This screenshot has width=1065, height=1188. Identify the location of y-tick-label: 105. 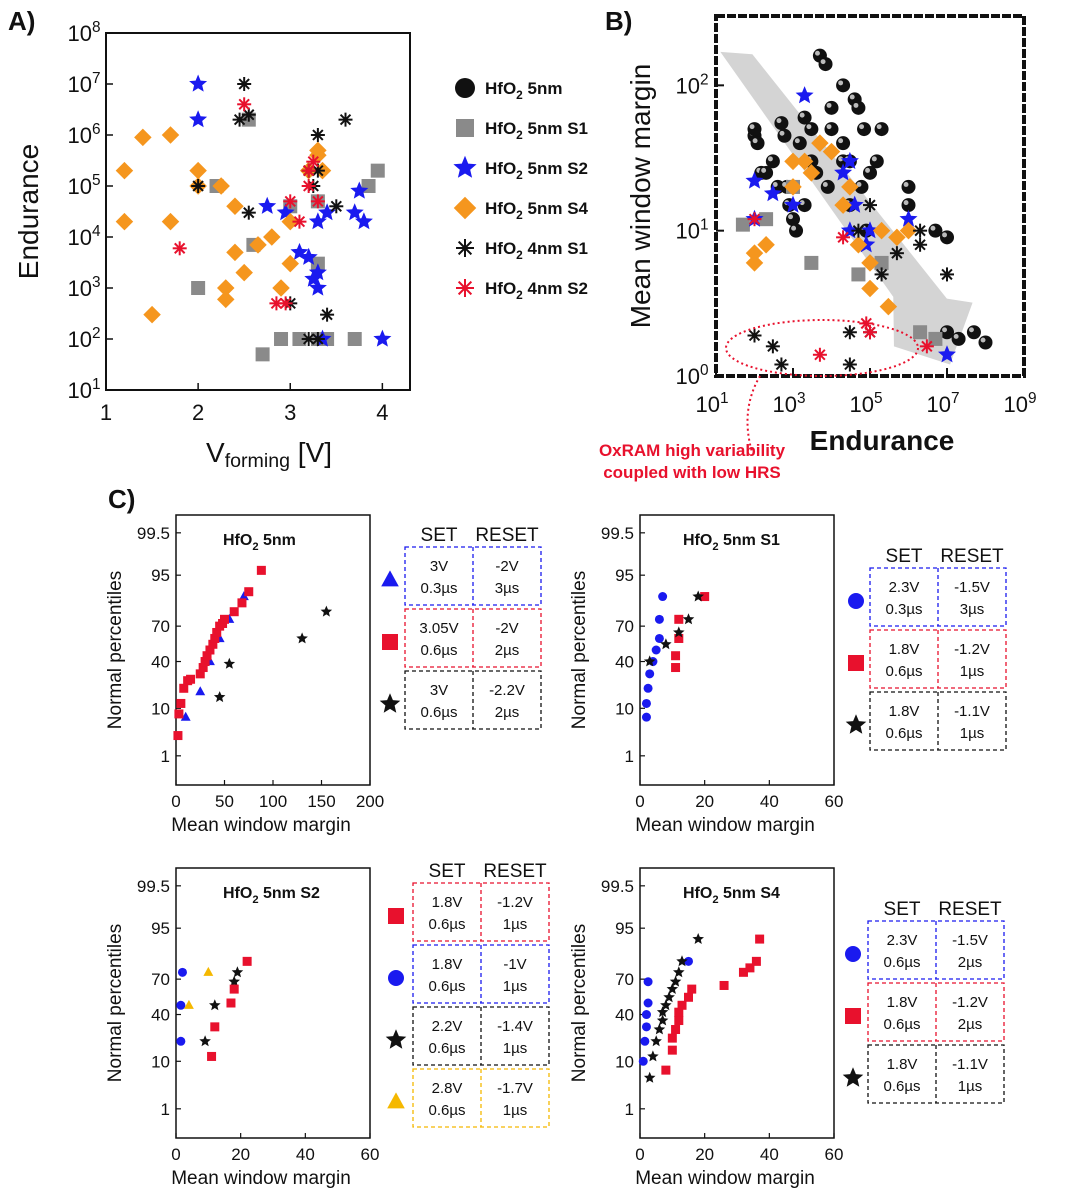
(83, 185).